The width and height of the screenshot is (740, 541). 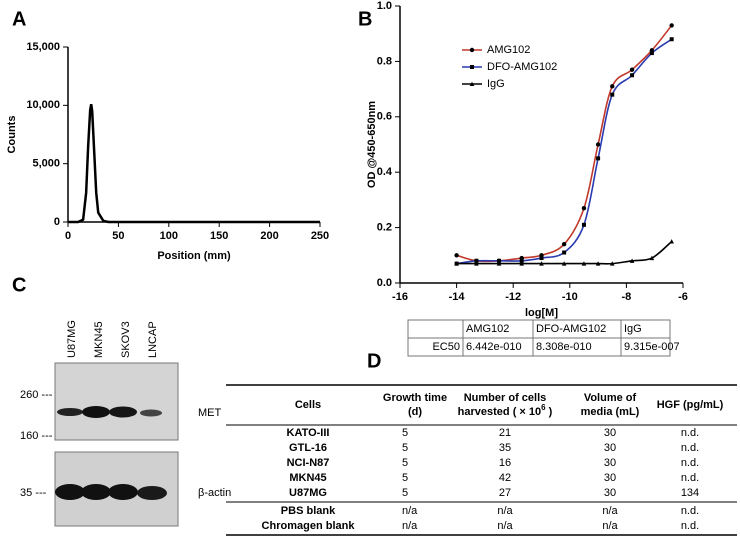 I want to click on table-header: AMG102, so click(x=487, y=329).